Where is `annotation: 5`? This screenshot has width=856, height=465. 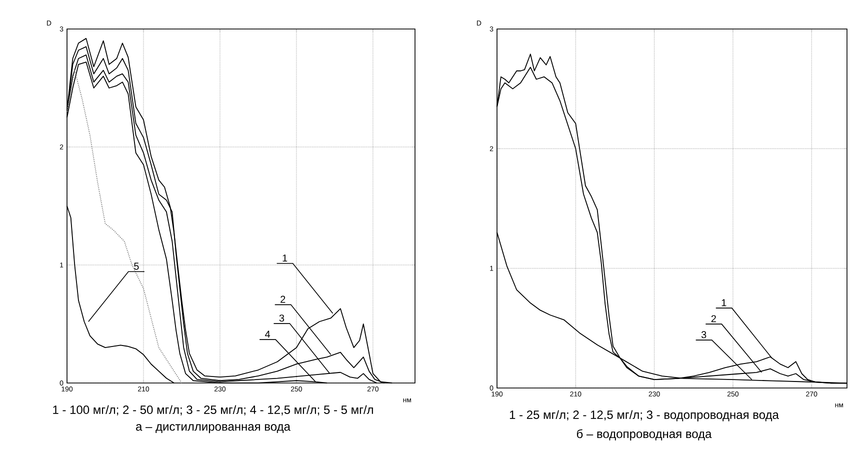 annotation: 5 is located at coordinates (136, 266).